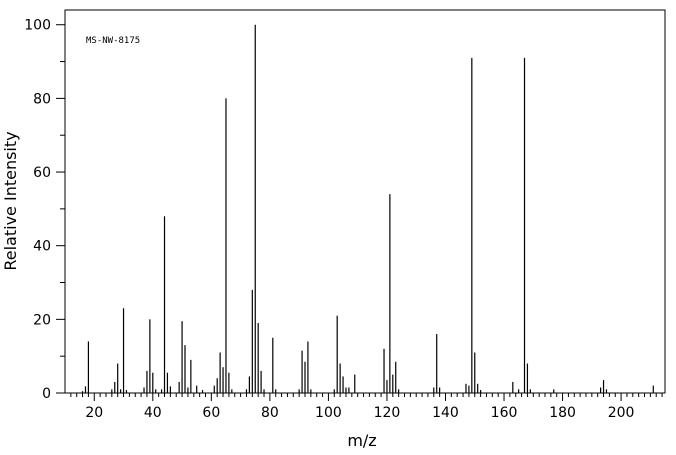 Image resolution: width=676 pixels, height=455 pixels. What do you see at coordinates (113, 41) in the screenshot?
I see `spectrum-id-annotation: MS-NW-8175` at bounding box center [113, 41].